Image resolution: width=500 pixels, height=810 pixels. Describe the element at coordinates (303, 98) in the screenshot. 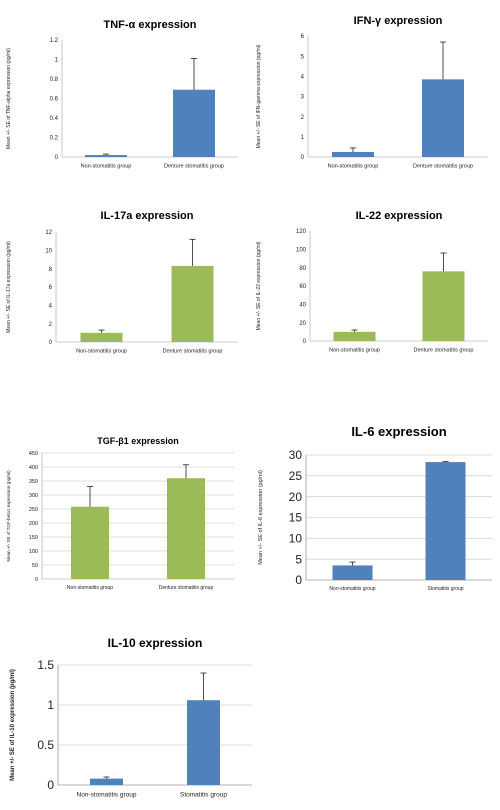

I see `y-tick-label: 3` at that location.